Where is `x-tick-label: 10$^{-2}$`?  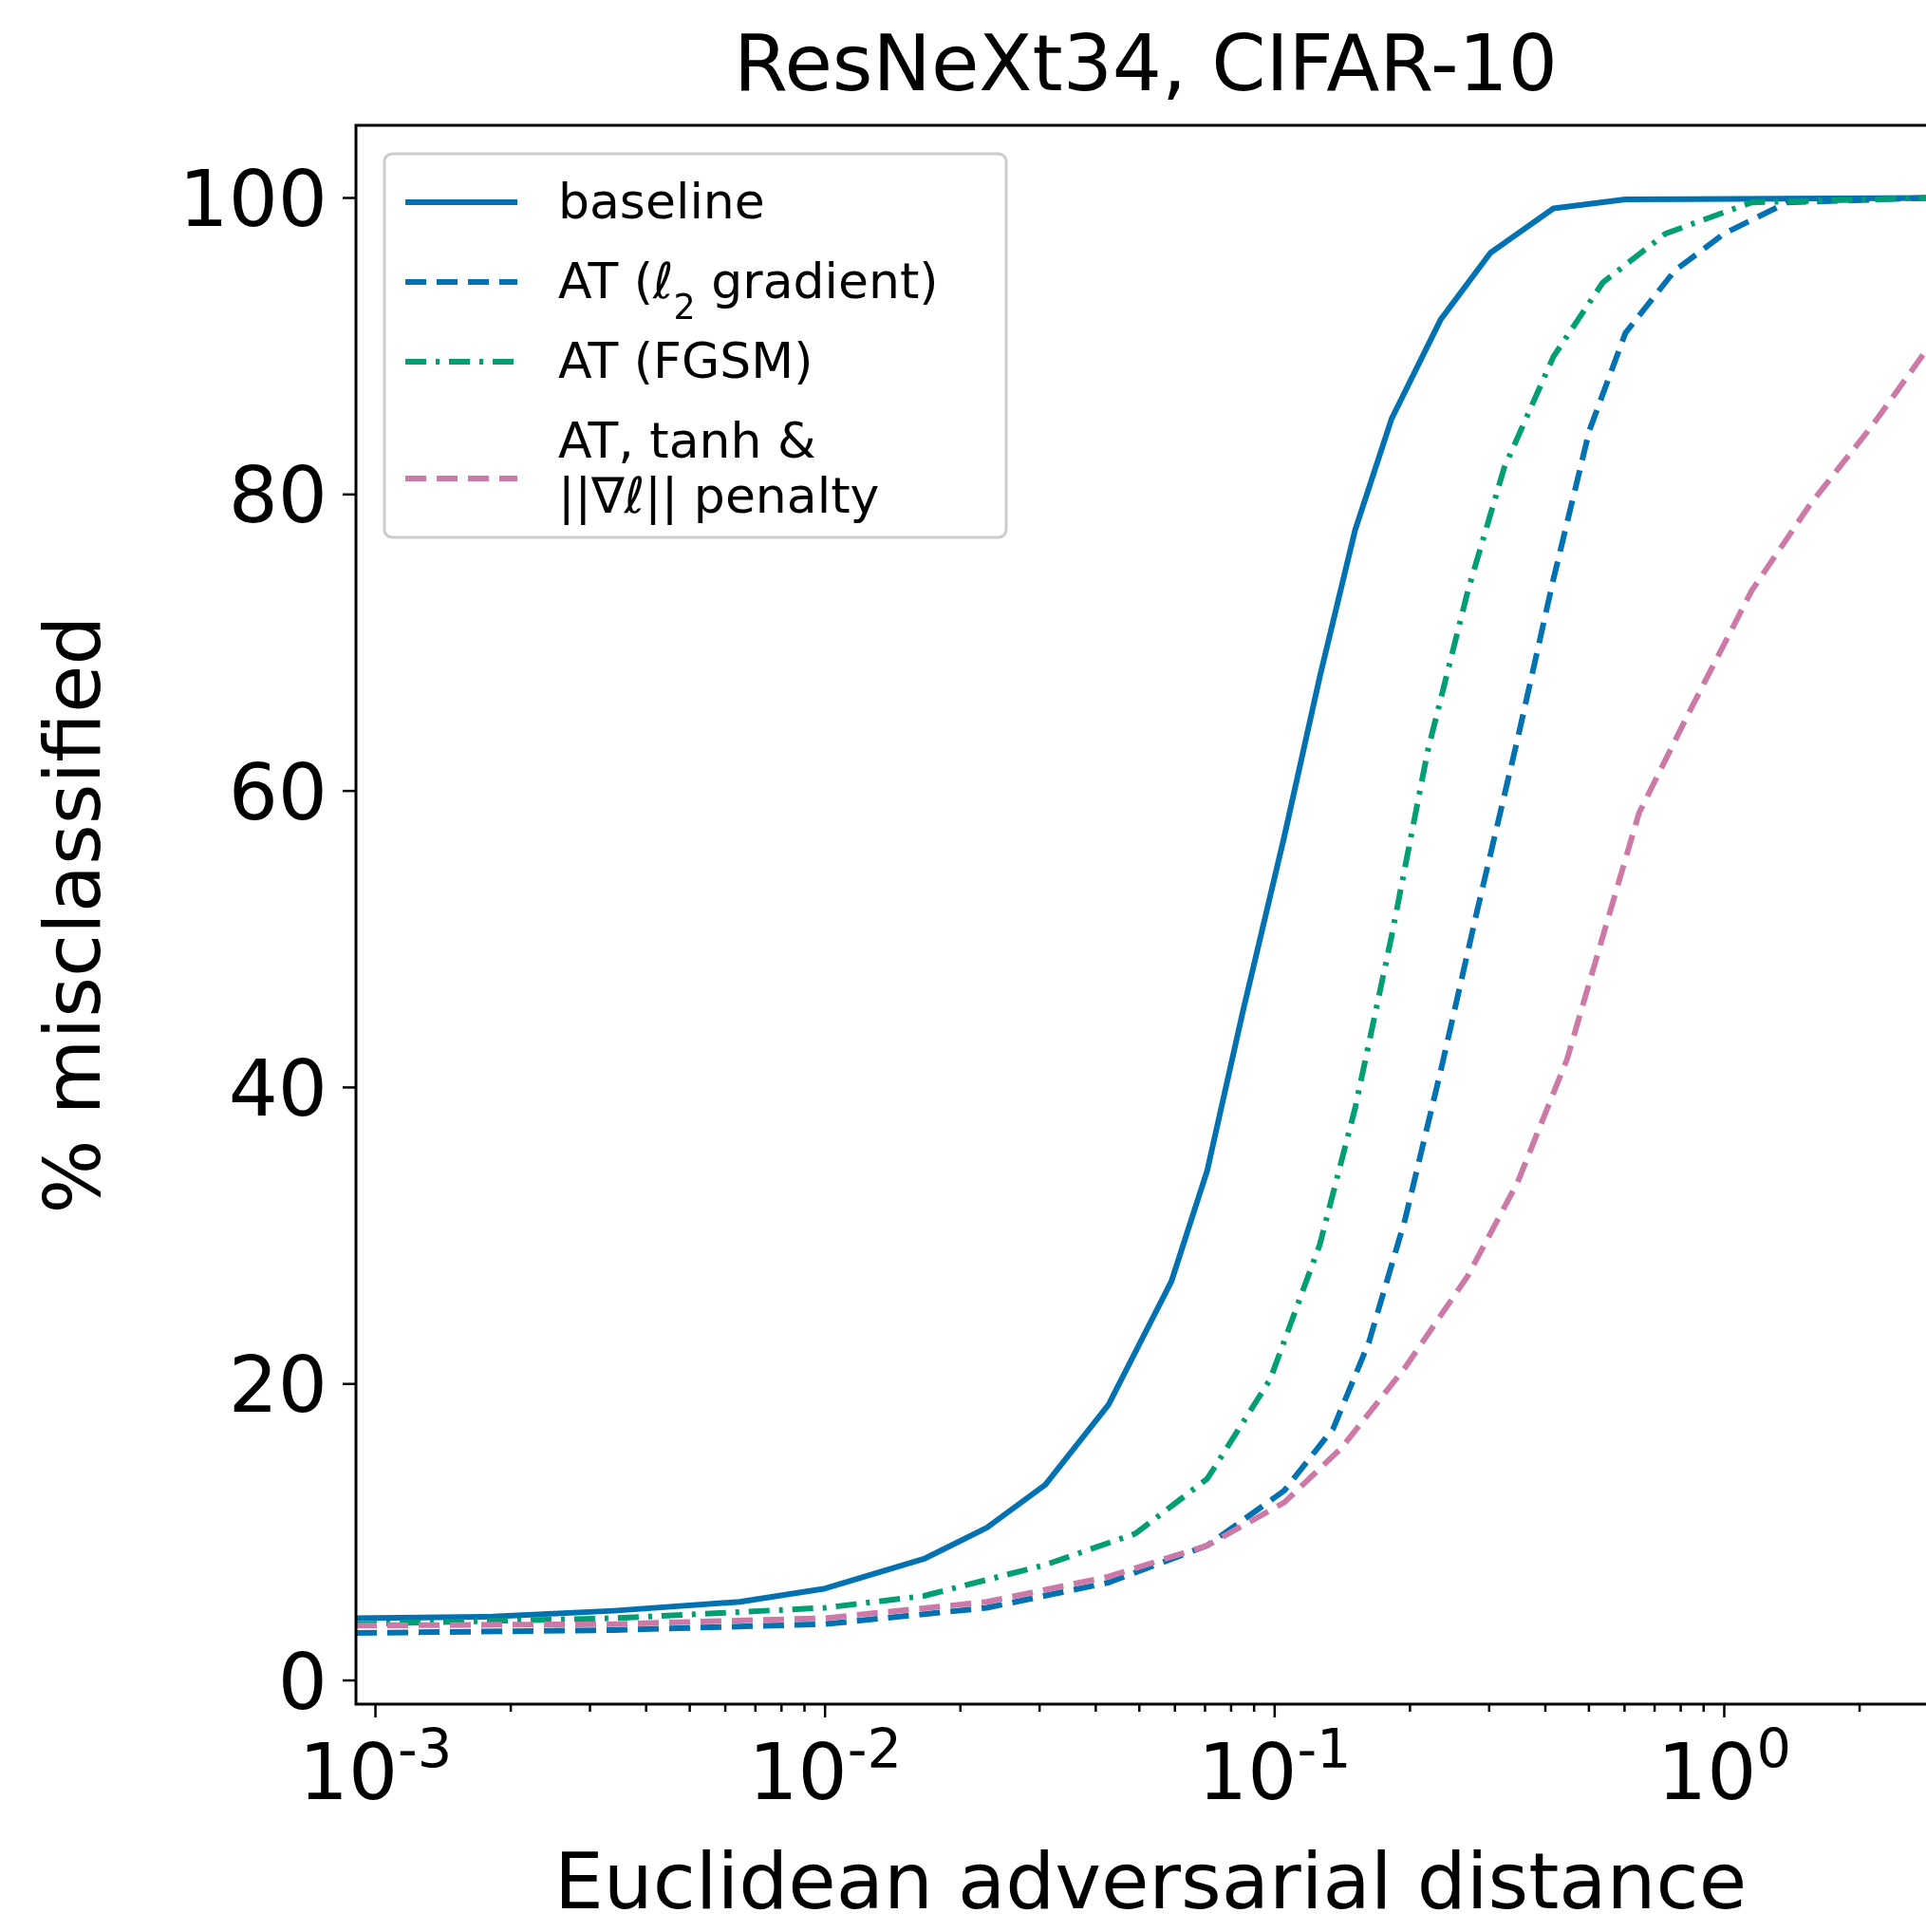 x-tick-label: 10$^{-2}$ is located at coordinates (825, 1767).